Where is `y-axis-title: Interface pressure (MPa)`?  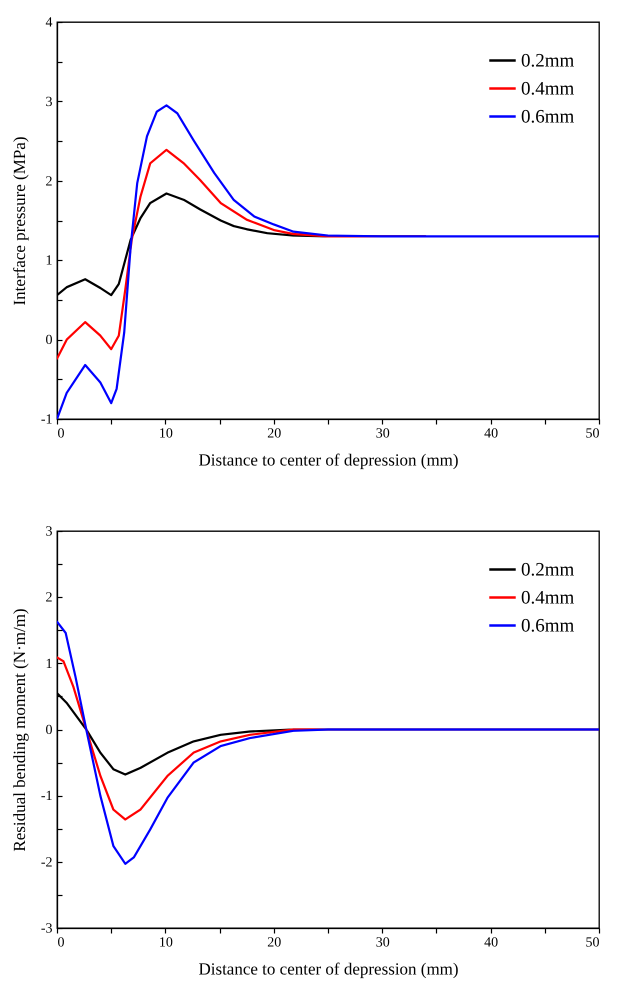 y-axis-title: Interface pressure (MPa) is located at coordinates (19, 221).